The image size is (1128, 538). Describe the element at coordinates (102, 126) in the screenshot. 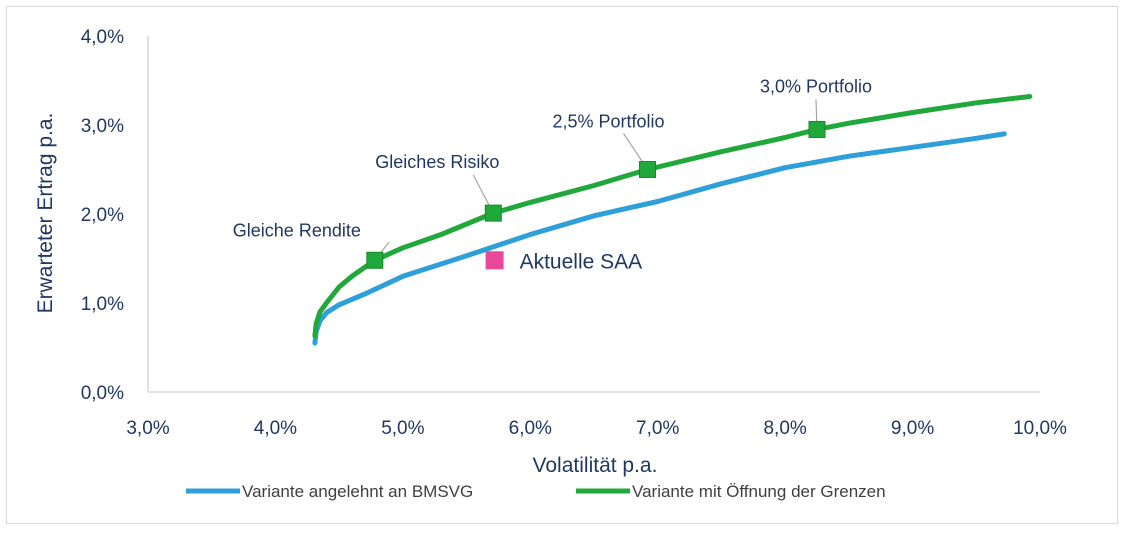

I see `y-tick-label: 3,0%` at that location.